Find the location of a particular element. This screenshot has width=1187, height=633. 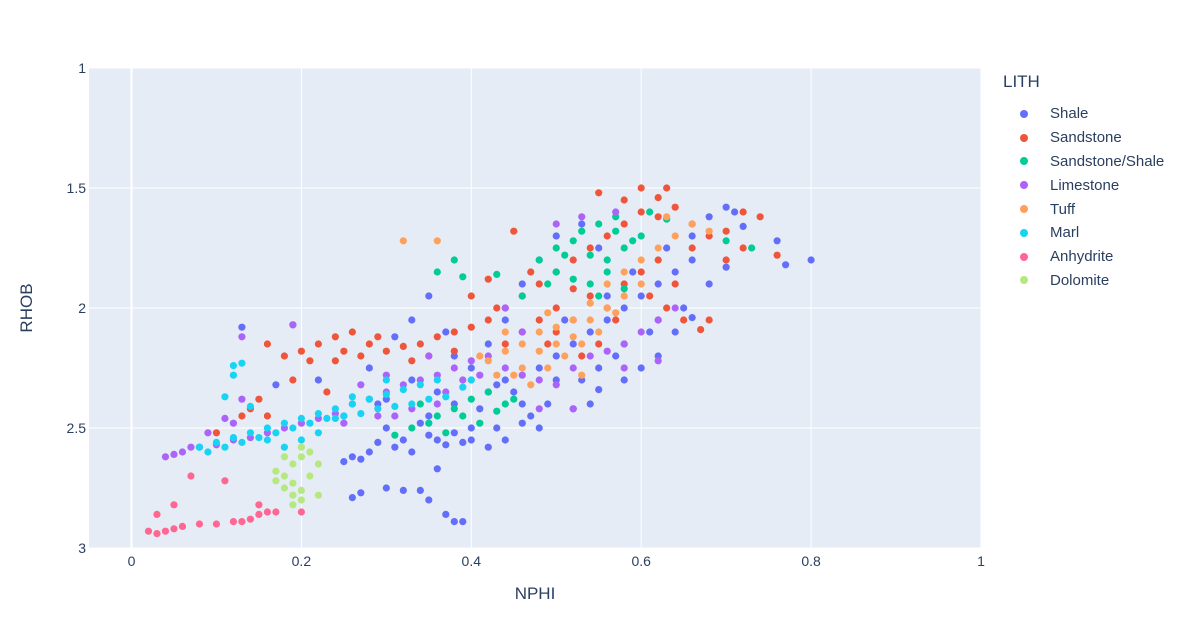

legend-item-dolomite: Dolomite is located at coordinates (1083, 281).